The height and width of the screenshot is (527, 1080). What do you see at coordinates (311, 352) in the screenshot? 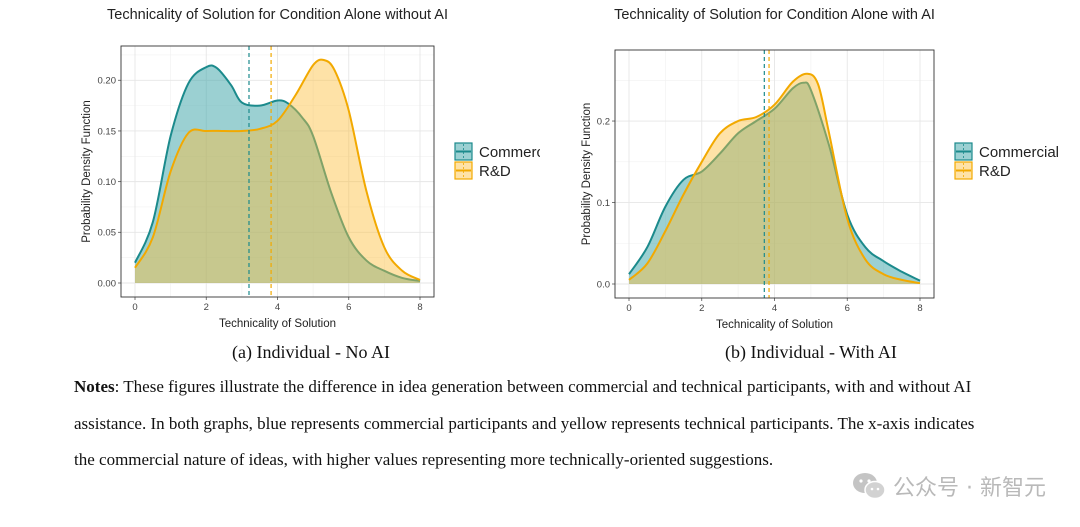
I see `caption-individual-no-ai: (a) Individual - No AI` at bounding box center [311, 352].